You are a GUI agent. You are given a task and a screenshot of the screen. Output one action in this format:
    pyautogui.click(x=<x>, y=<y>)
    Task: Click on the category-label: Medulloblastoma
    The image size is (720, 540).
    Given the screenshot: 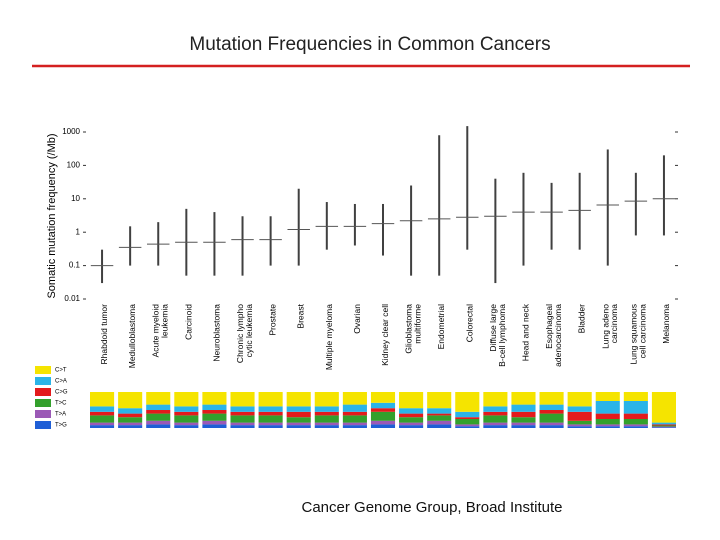 What is the action you would take?
    pyautogui.click(x=132, y=336)
    